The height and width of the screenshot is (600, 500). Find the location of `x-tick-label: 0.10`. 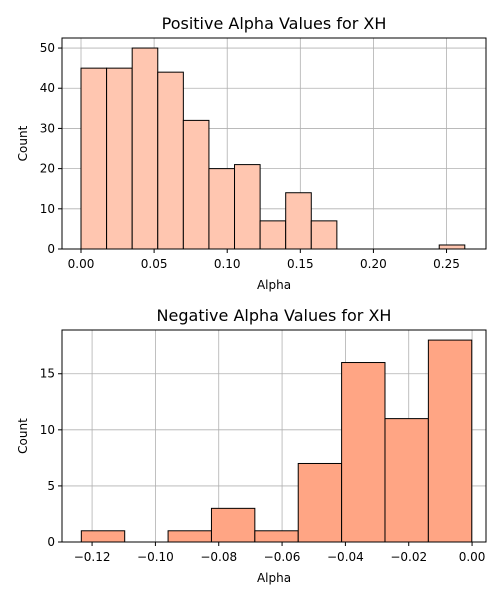

x-tick-label: 0.10 is located at coordinates (227, 264).